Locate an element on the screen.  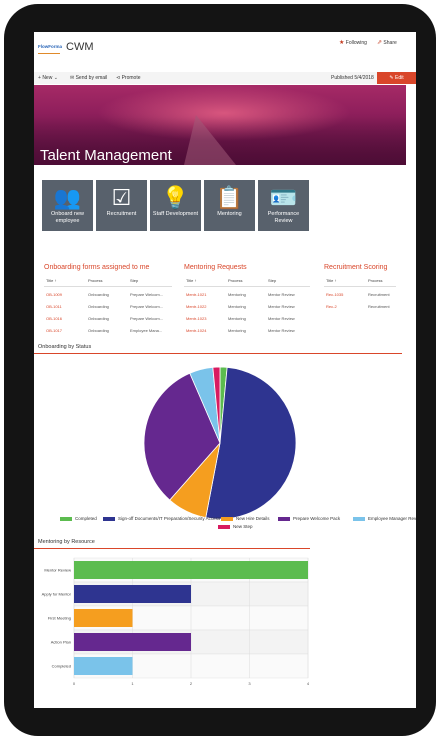
table-row-title: Mentr-1023 is located at coordinates (196, 318).